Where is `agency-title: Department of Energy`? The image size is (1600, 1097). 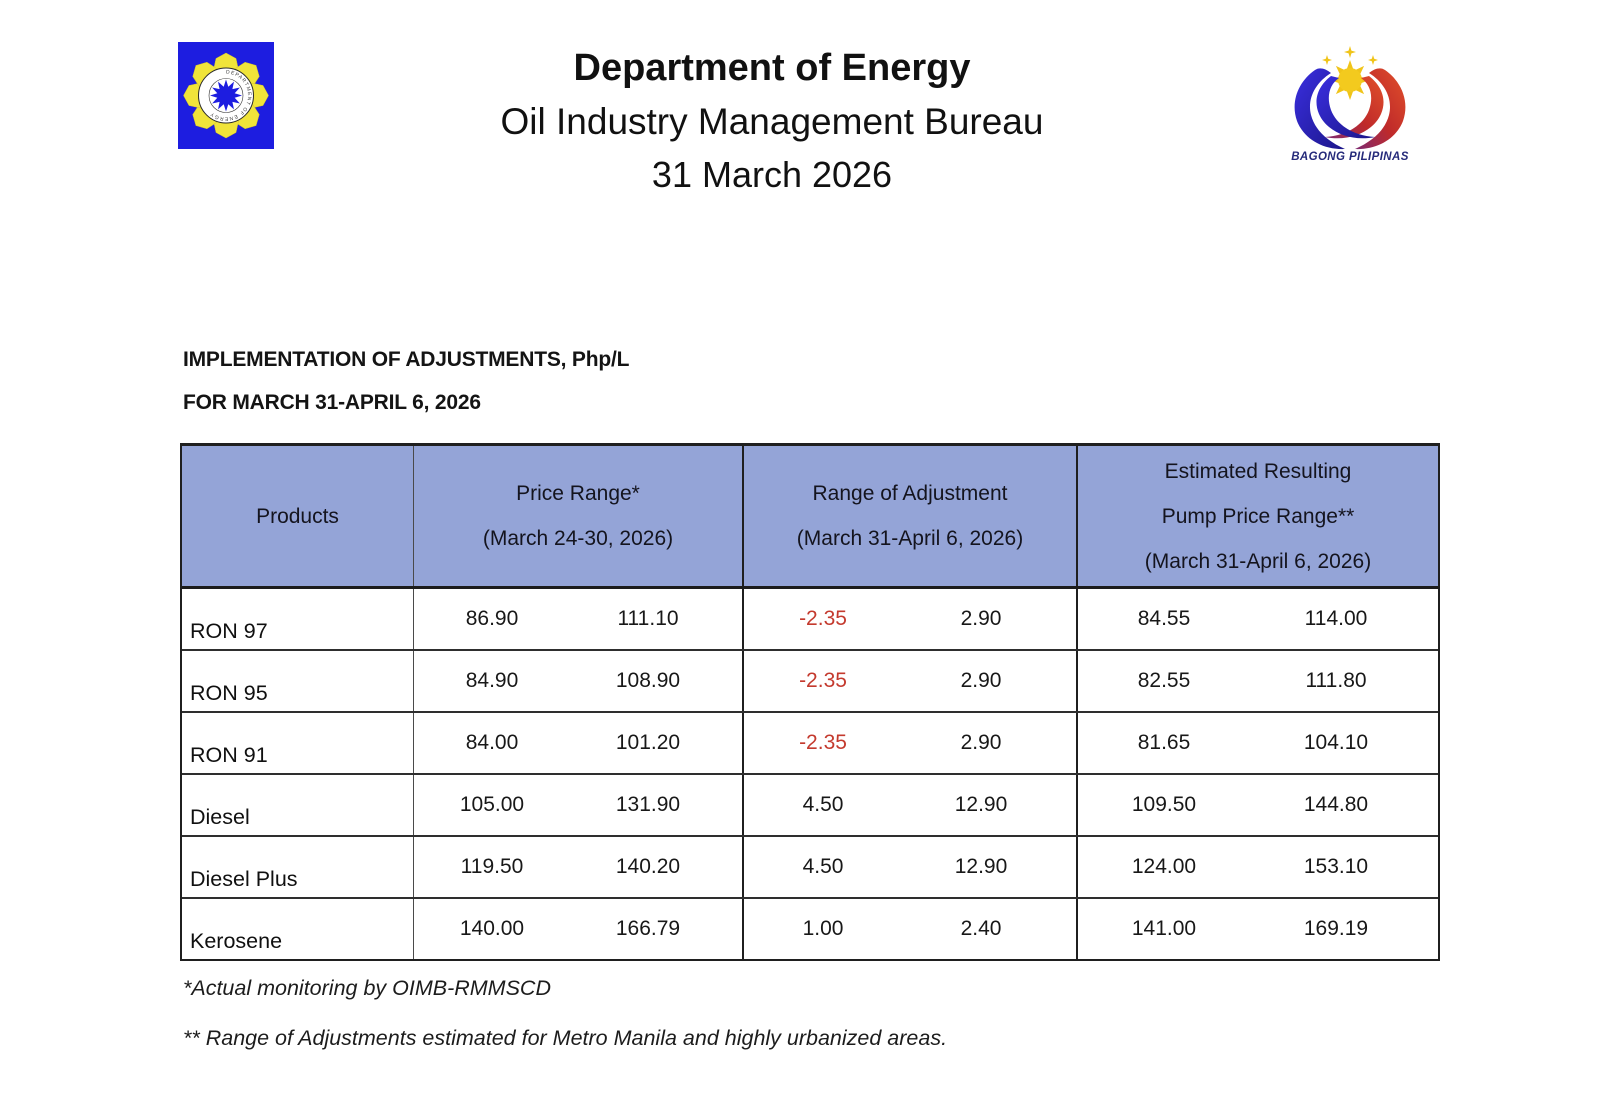 agency-title: Department of Energy is located at coordinates (772, 68).